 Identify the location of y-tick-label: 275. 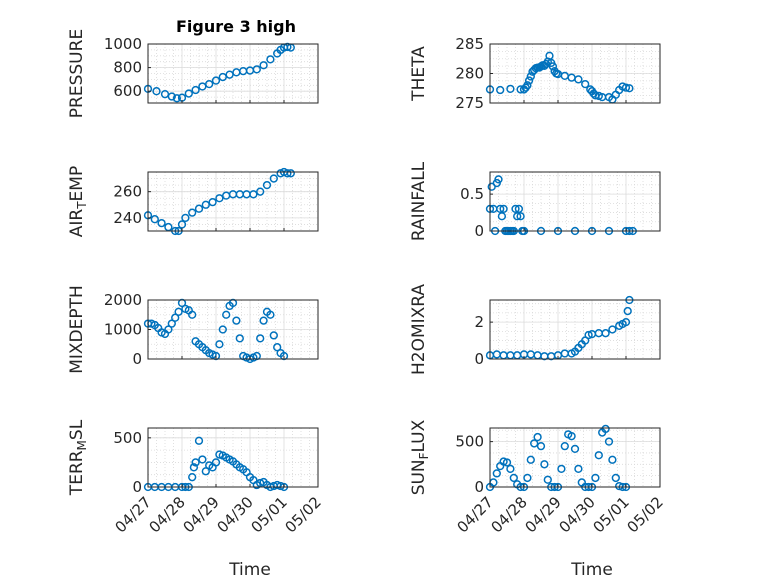
(469, 103).